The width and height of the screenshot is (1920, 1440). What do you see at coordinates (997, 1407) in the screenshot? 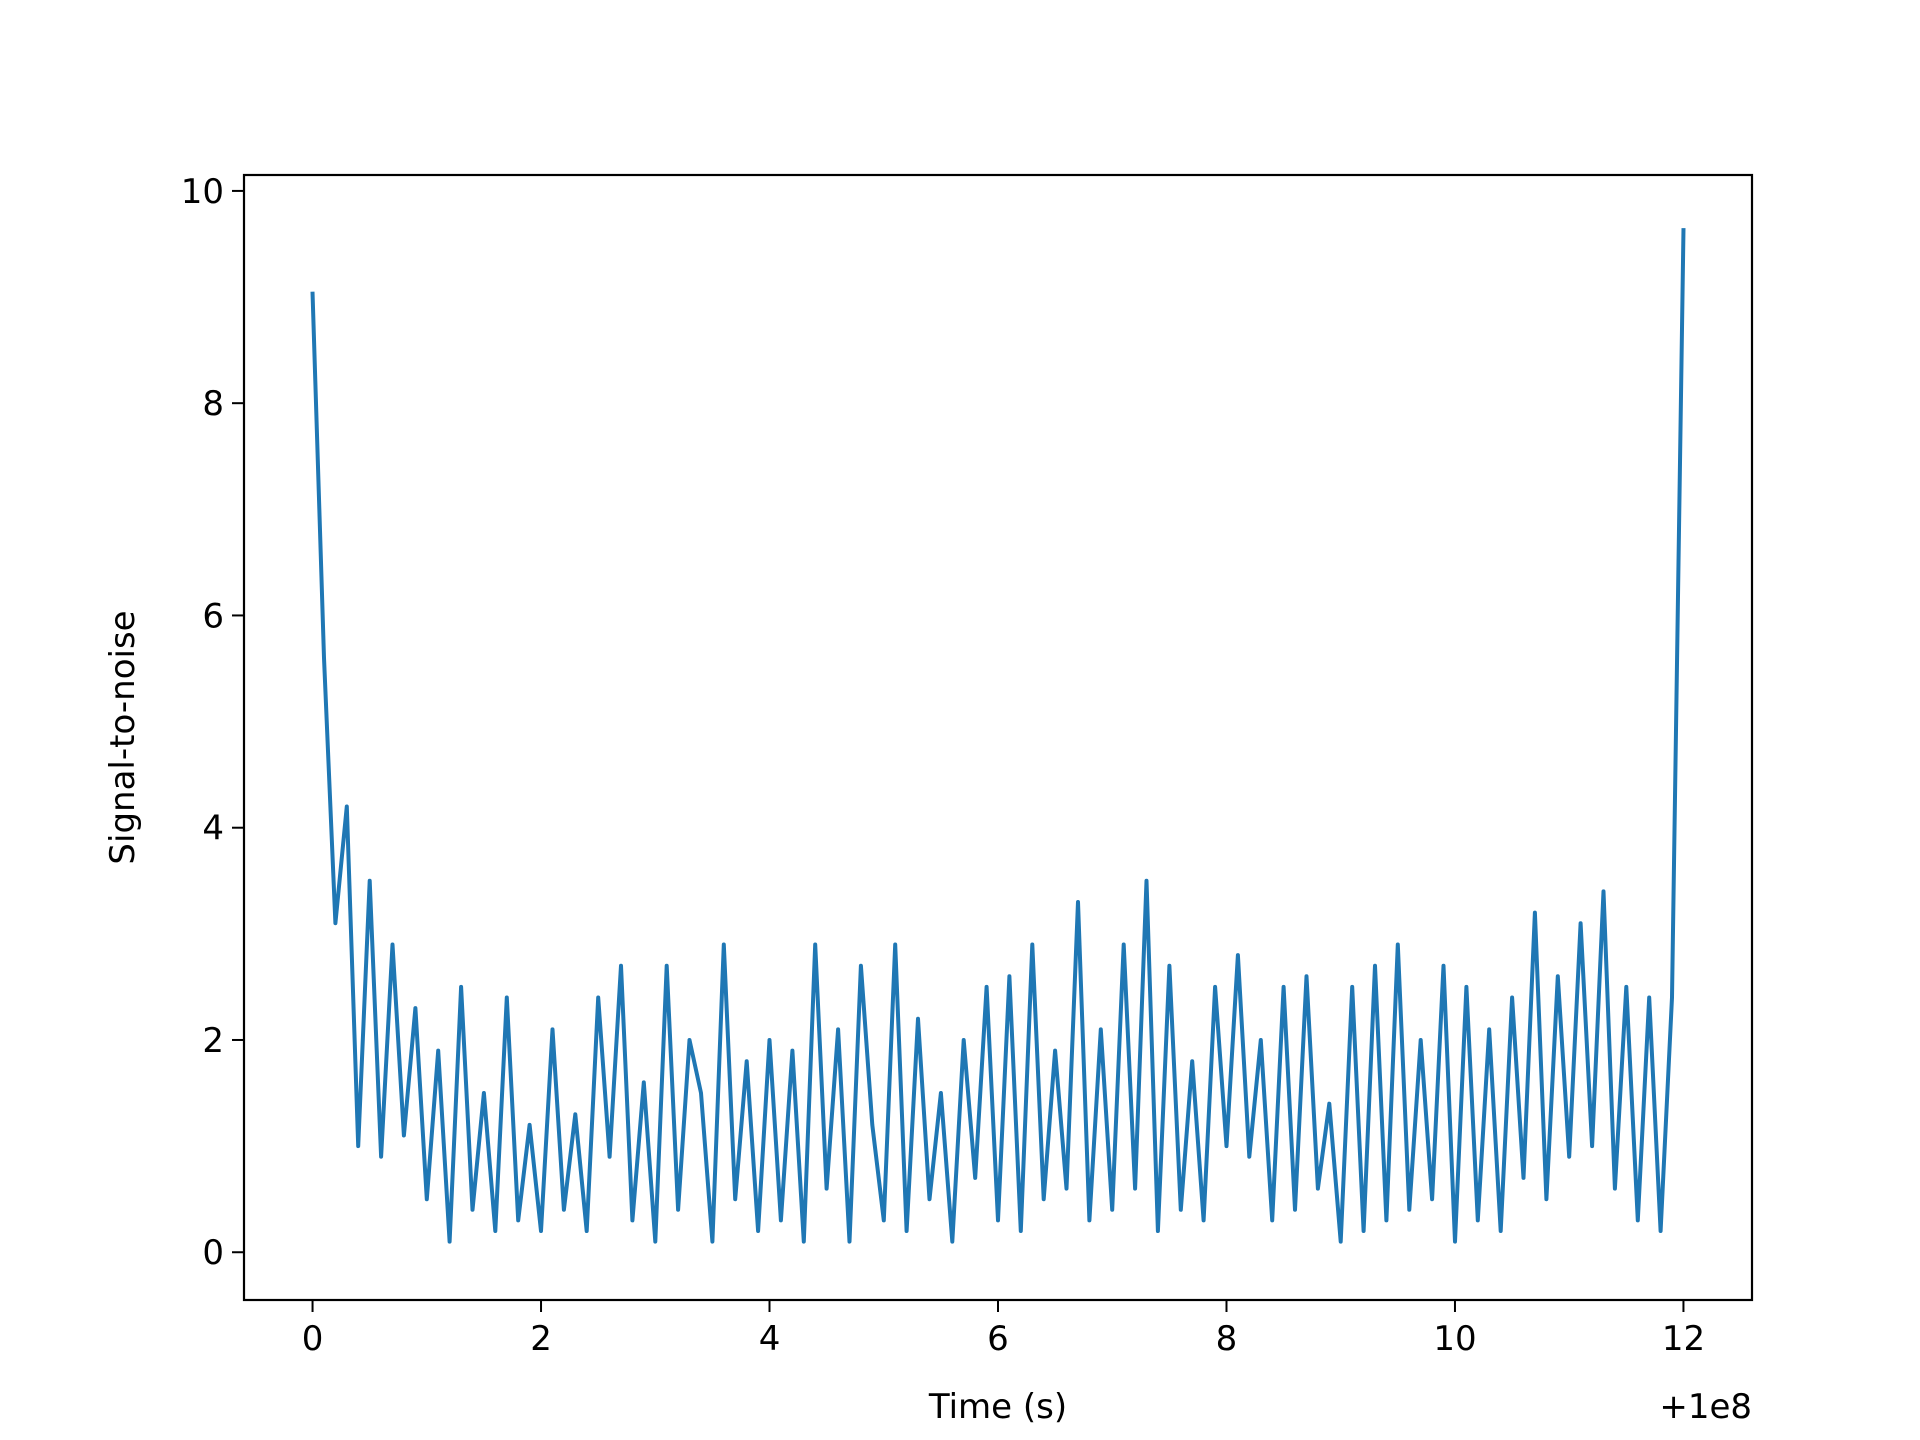
I see `x-axis-title: Time (s)` at bounding box center [997, 1407].